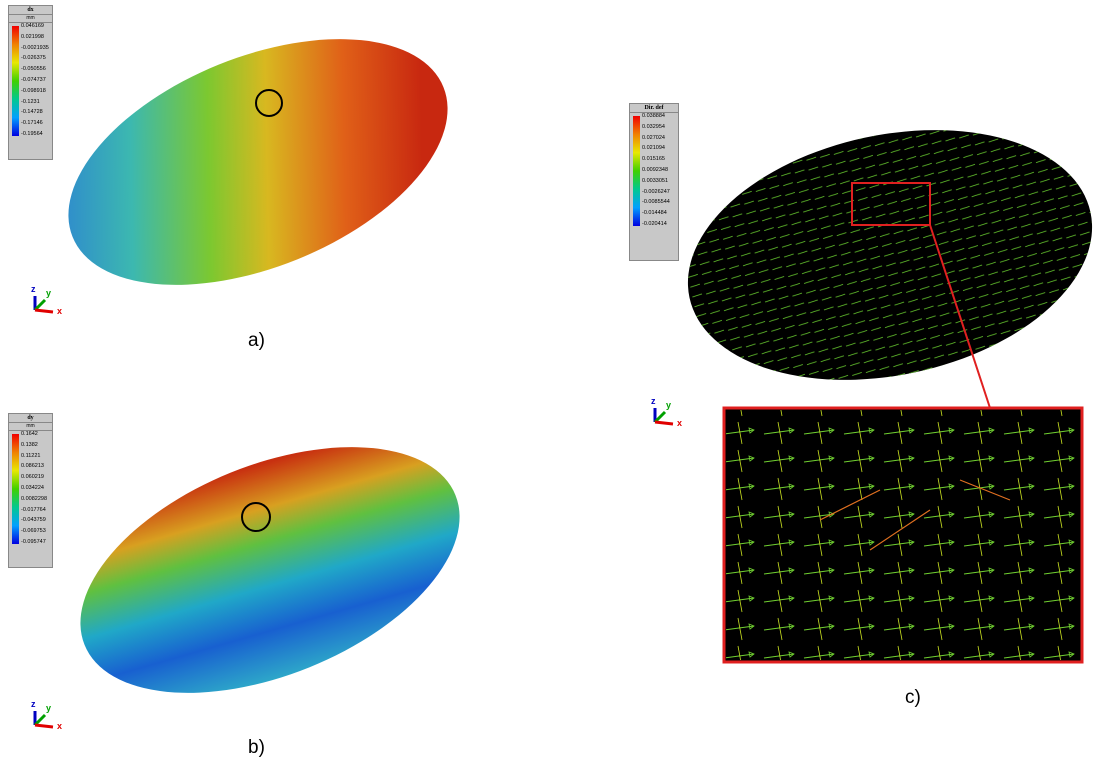 The image size is (1094, 764). I want to click on legend-value: 0.015165, so click(653, 159).